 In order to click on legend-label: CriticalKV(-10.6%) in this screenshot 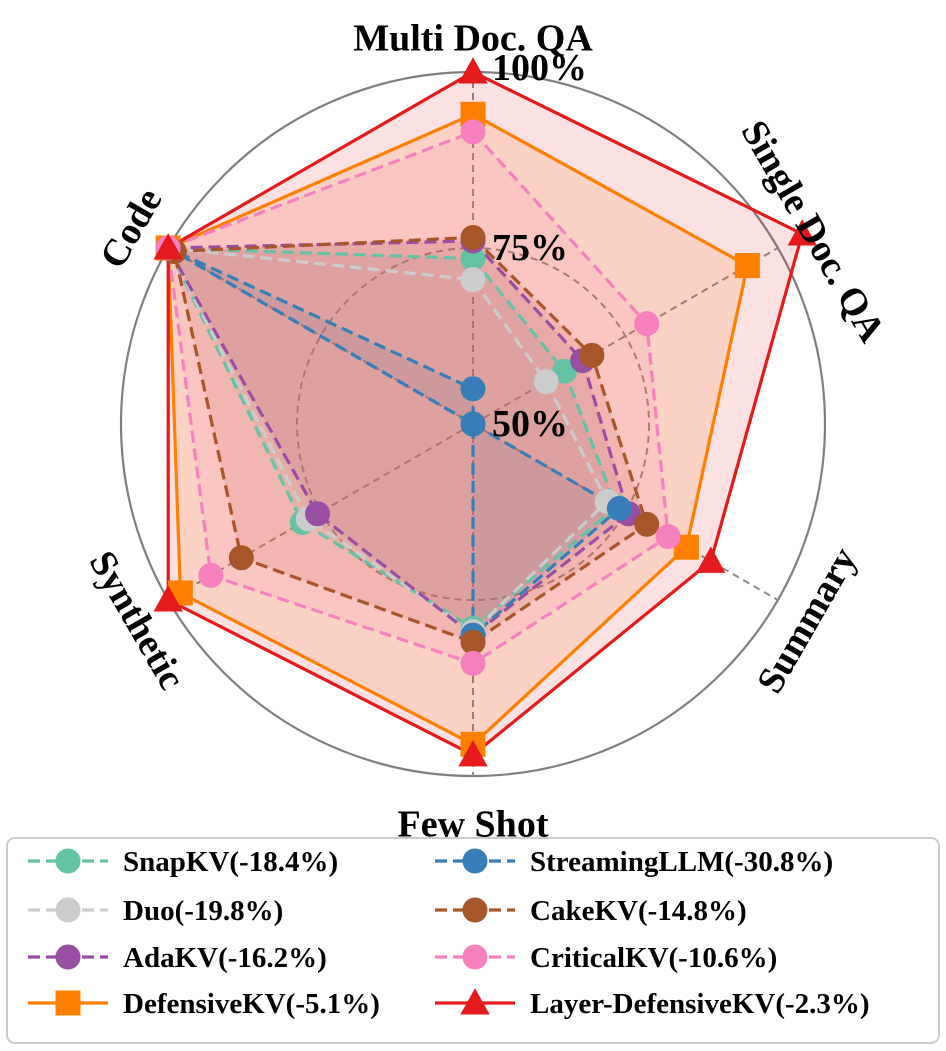, I will do `click(653, 958)`.